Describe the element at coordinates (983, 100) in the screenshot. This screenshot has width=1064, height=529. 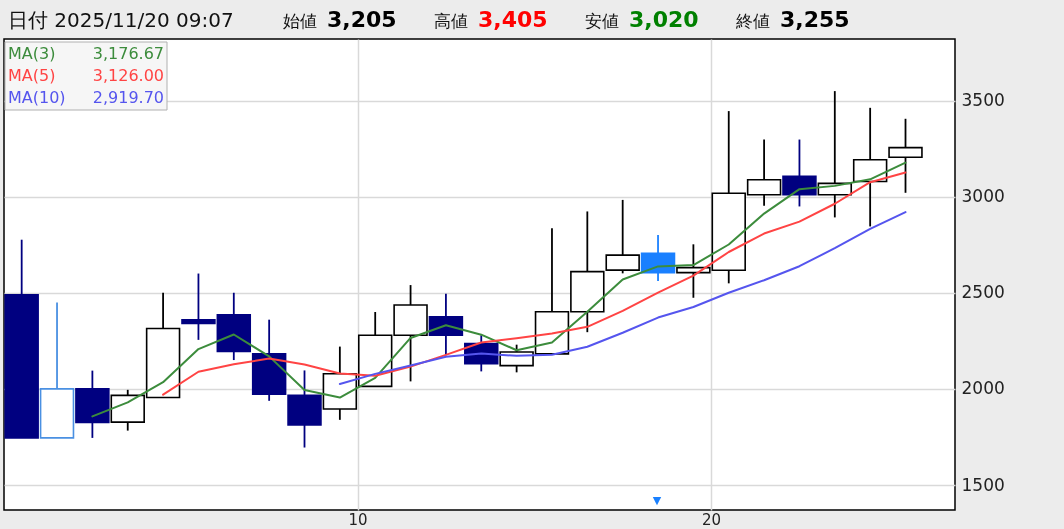
I see `y-tick-label: 3500` at that location.